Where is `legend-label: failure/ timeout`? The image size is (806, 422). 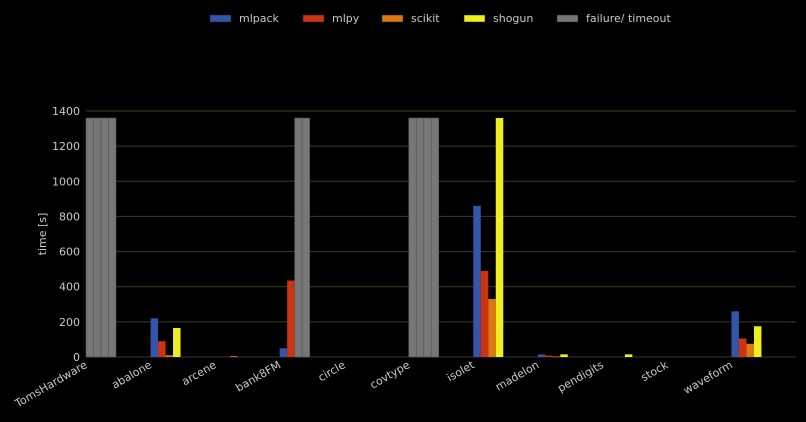
legend-label: failure/ timeout is located at coordinates (629, 18).